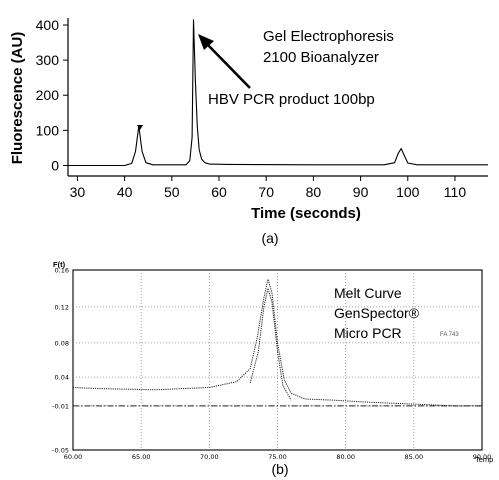 Image resolution: width=499 pixels, height=480 pixels. What do you see at coordinates (48, 130) in the screenshot?
I see `chart-a-y-tick-label: 100` at bounding box center [48, 130].